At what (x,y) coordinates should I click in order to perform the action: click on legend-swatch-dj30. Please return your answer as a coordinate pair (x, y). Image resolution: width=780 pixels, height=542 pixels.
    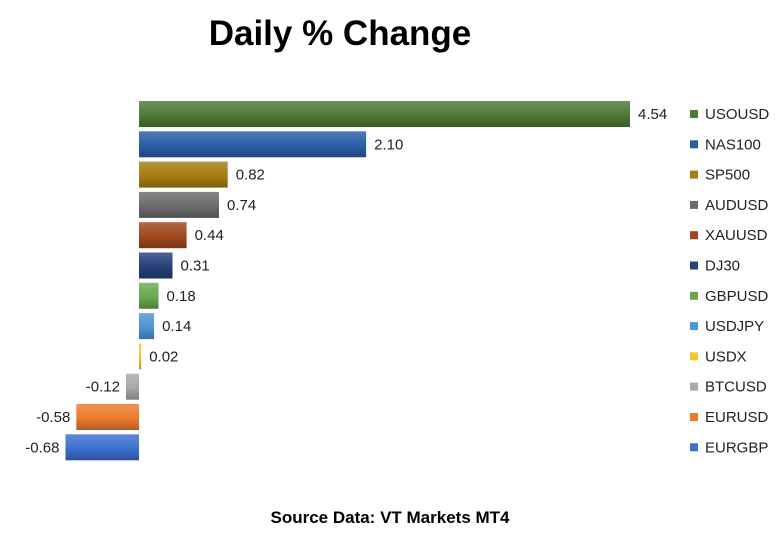
    Looking at the image, I should click on (694, 265).